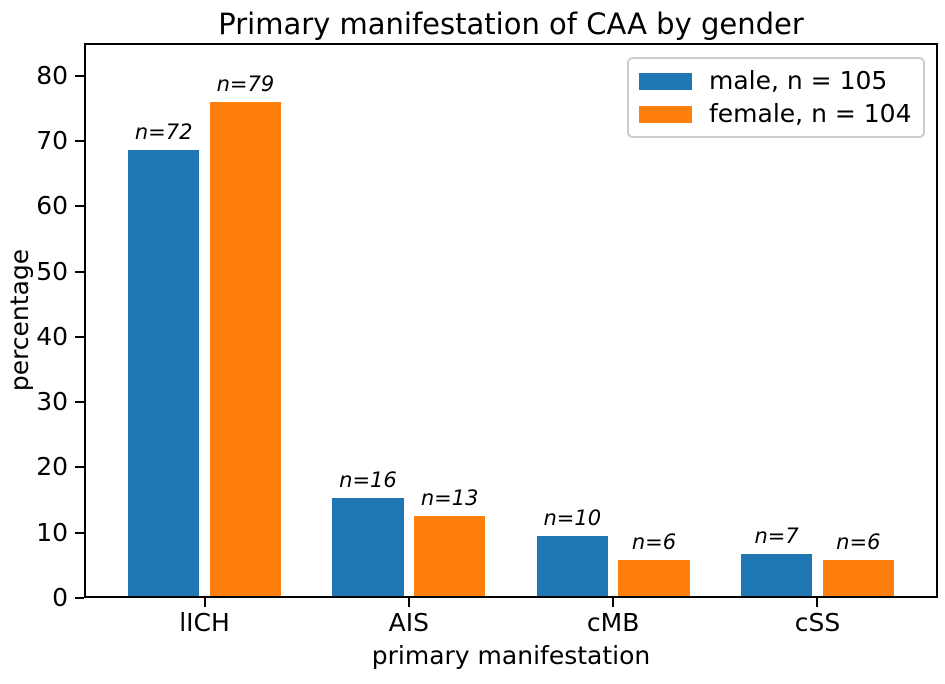 Image resolution: width=945 pixels, height=684 pixels. What do you see at coordinates (245, 349) in the screenshot?
I see `bar-female-lICH` at bounding box center [245, 349].